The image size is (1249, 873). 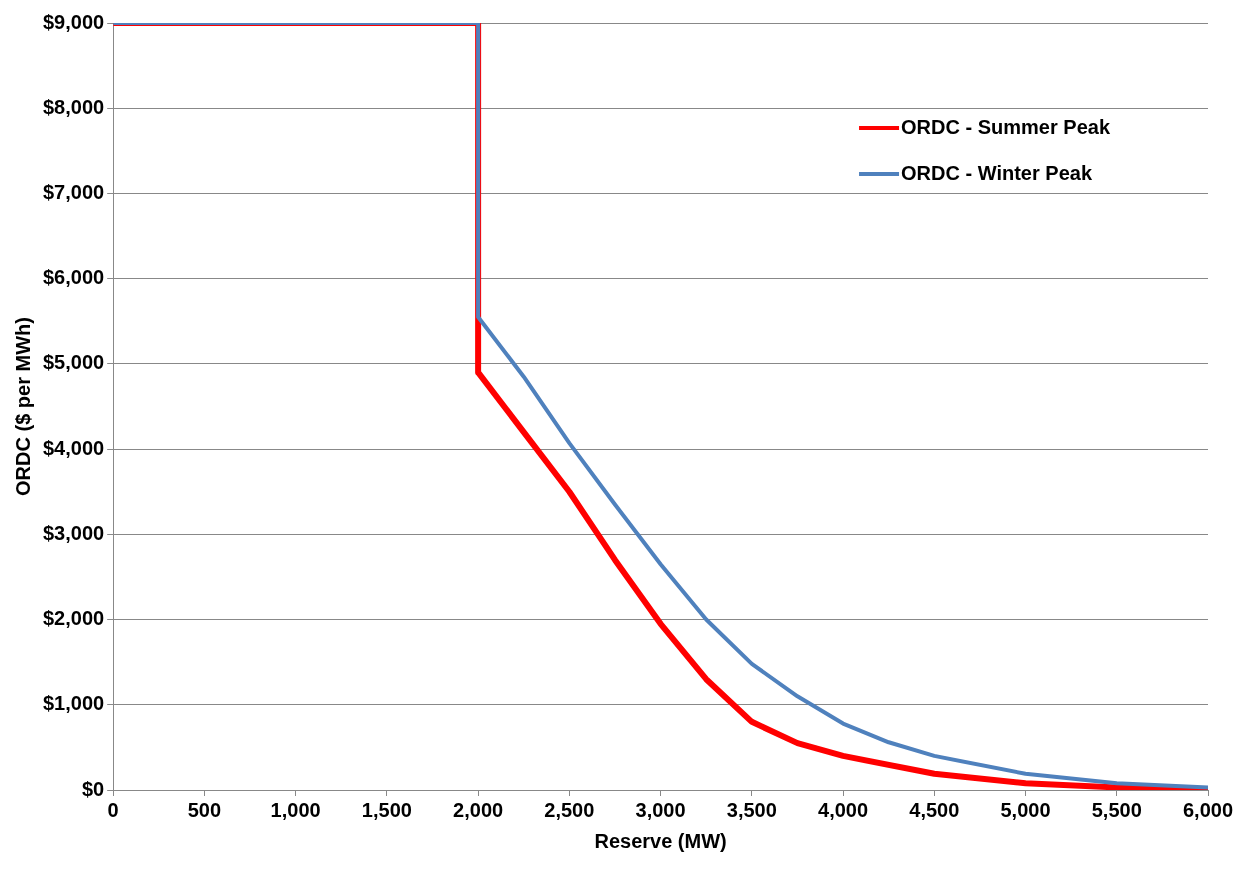 What do you see at coordinates (569, 809) in the screenshot?
I see `x-tick-label: 2,500` at bounding box center [569, 809].